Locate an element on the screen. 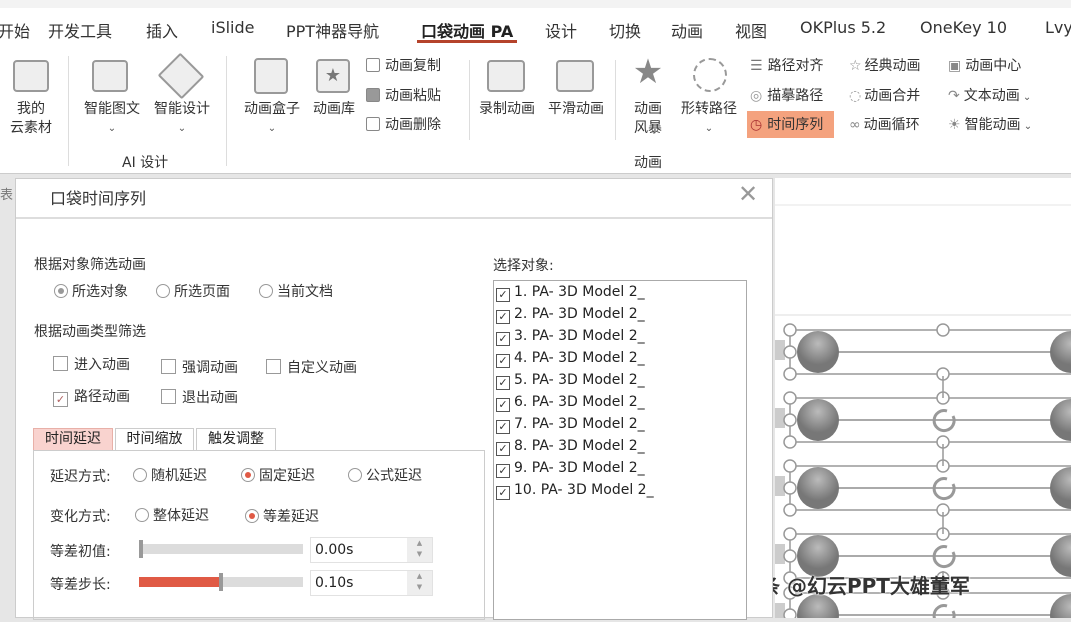  step-slider is located at coordinates (221, 582).